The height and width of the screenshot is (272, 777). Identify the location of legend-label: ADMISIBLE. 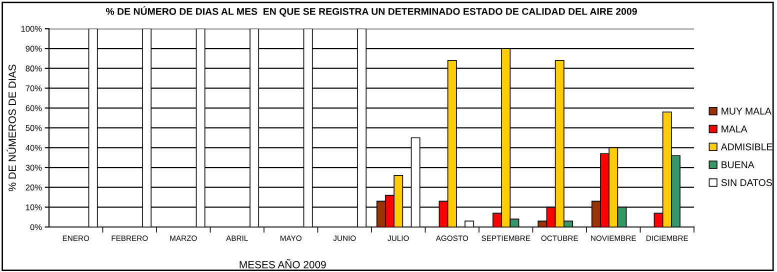
(746, 146).